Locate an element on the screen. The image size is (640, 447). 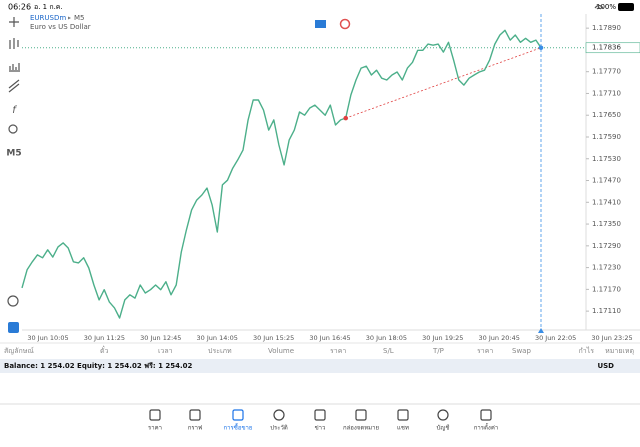
y-tick-label: 1.17710 is located at coordinates (606, 93).